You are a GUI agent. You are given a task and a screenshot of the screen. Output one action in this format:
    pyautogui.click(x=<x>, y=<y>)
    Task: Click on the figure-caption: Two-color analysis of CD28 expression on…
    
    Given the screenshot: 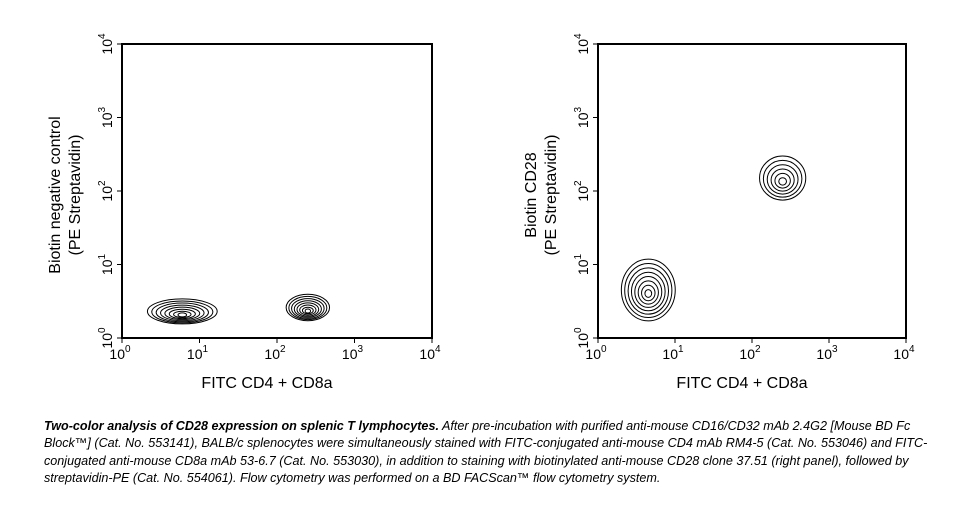 What is the action you would take?
    pyautogui.click(x=489, y=452)
    